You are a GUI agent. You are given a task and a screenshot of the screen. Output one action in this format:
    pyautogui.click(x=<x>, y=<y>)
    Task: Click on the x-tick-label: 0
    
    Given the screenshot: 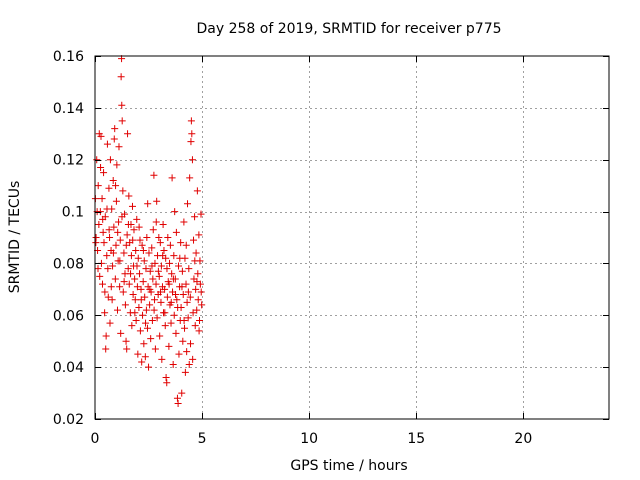 What is the action you would take?
    pyautogui.click(x=95, y=439)
    